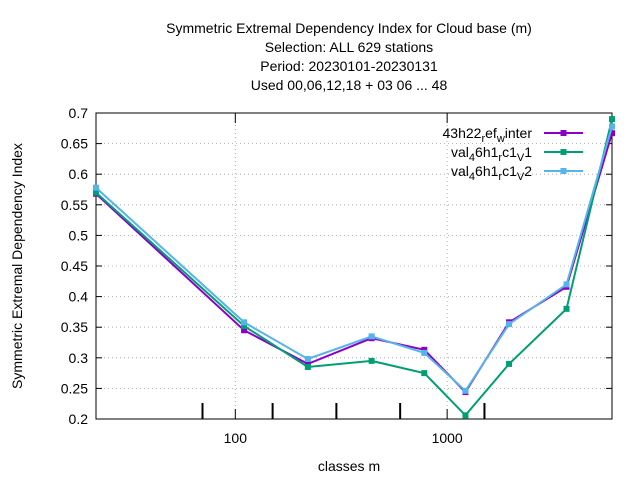  I want to click on x-axis-label: classes m, so click(349, 466).